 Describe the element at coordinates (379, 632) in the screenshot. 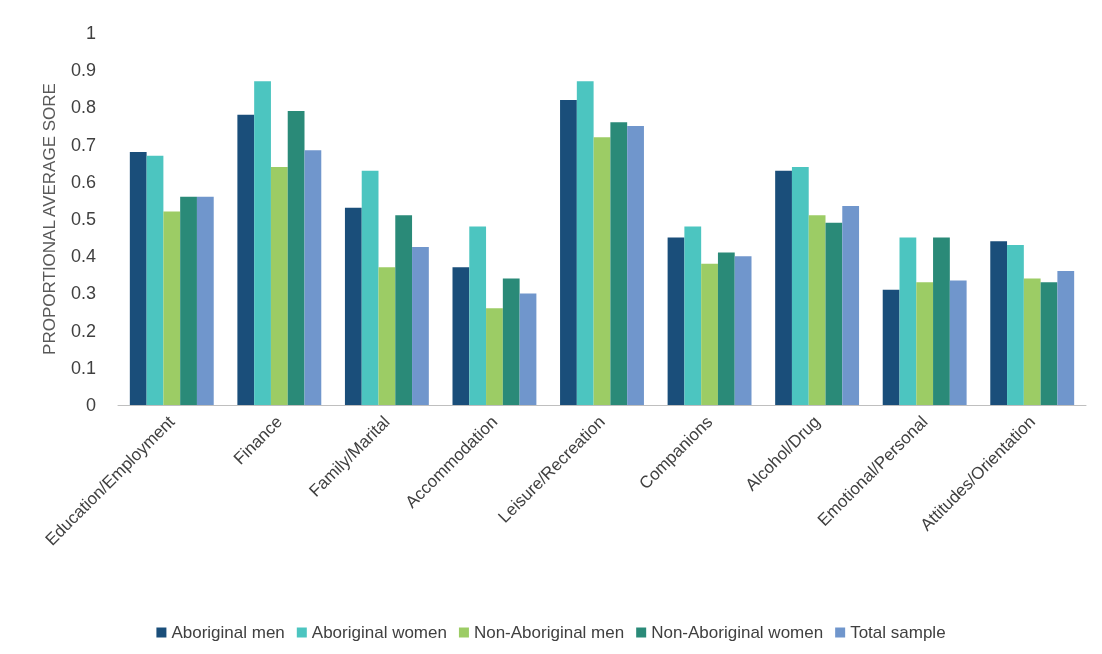

I see `legend-label: Aboriginal women` at that location.